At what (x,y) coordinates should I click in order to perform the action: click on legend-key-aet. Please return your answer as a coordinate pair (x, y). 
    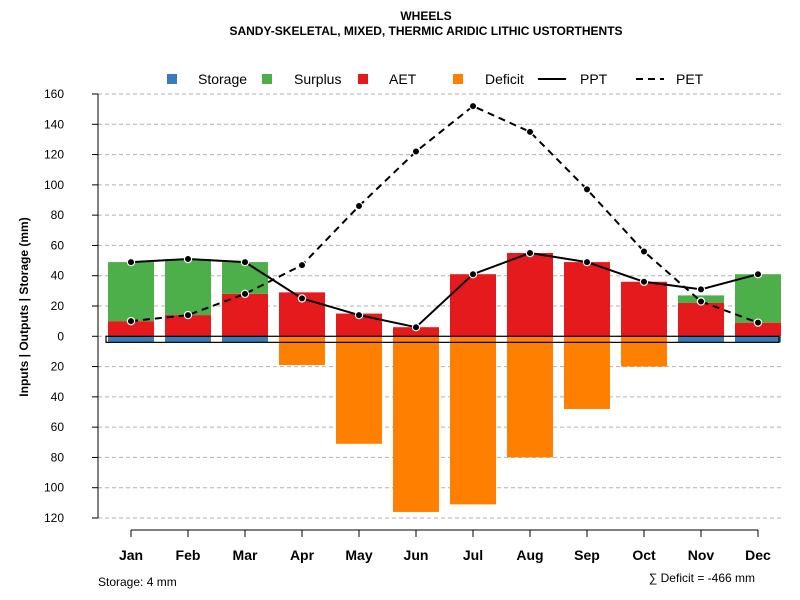
    Looking at the image, I should click on (363, 79).